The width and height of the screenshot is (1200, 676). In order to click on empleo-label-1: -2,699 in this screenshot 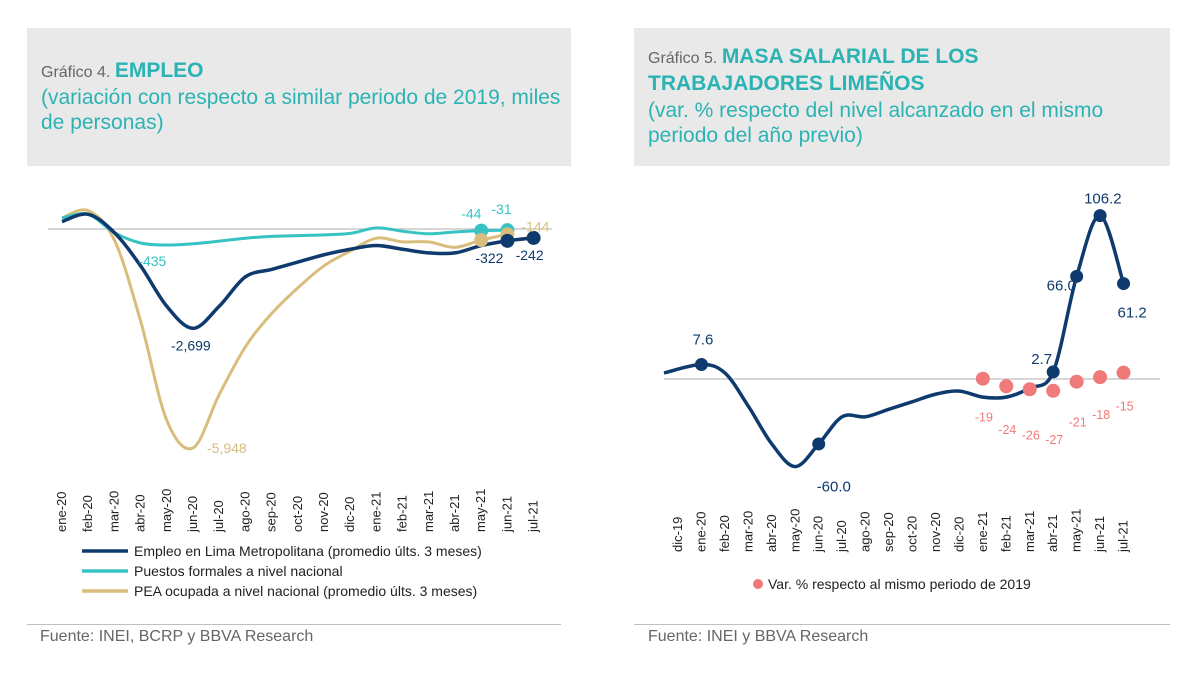, I will do `click(191, 345)`.